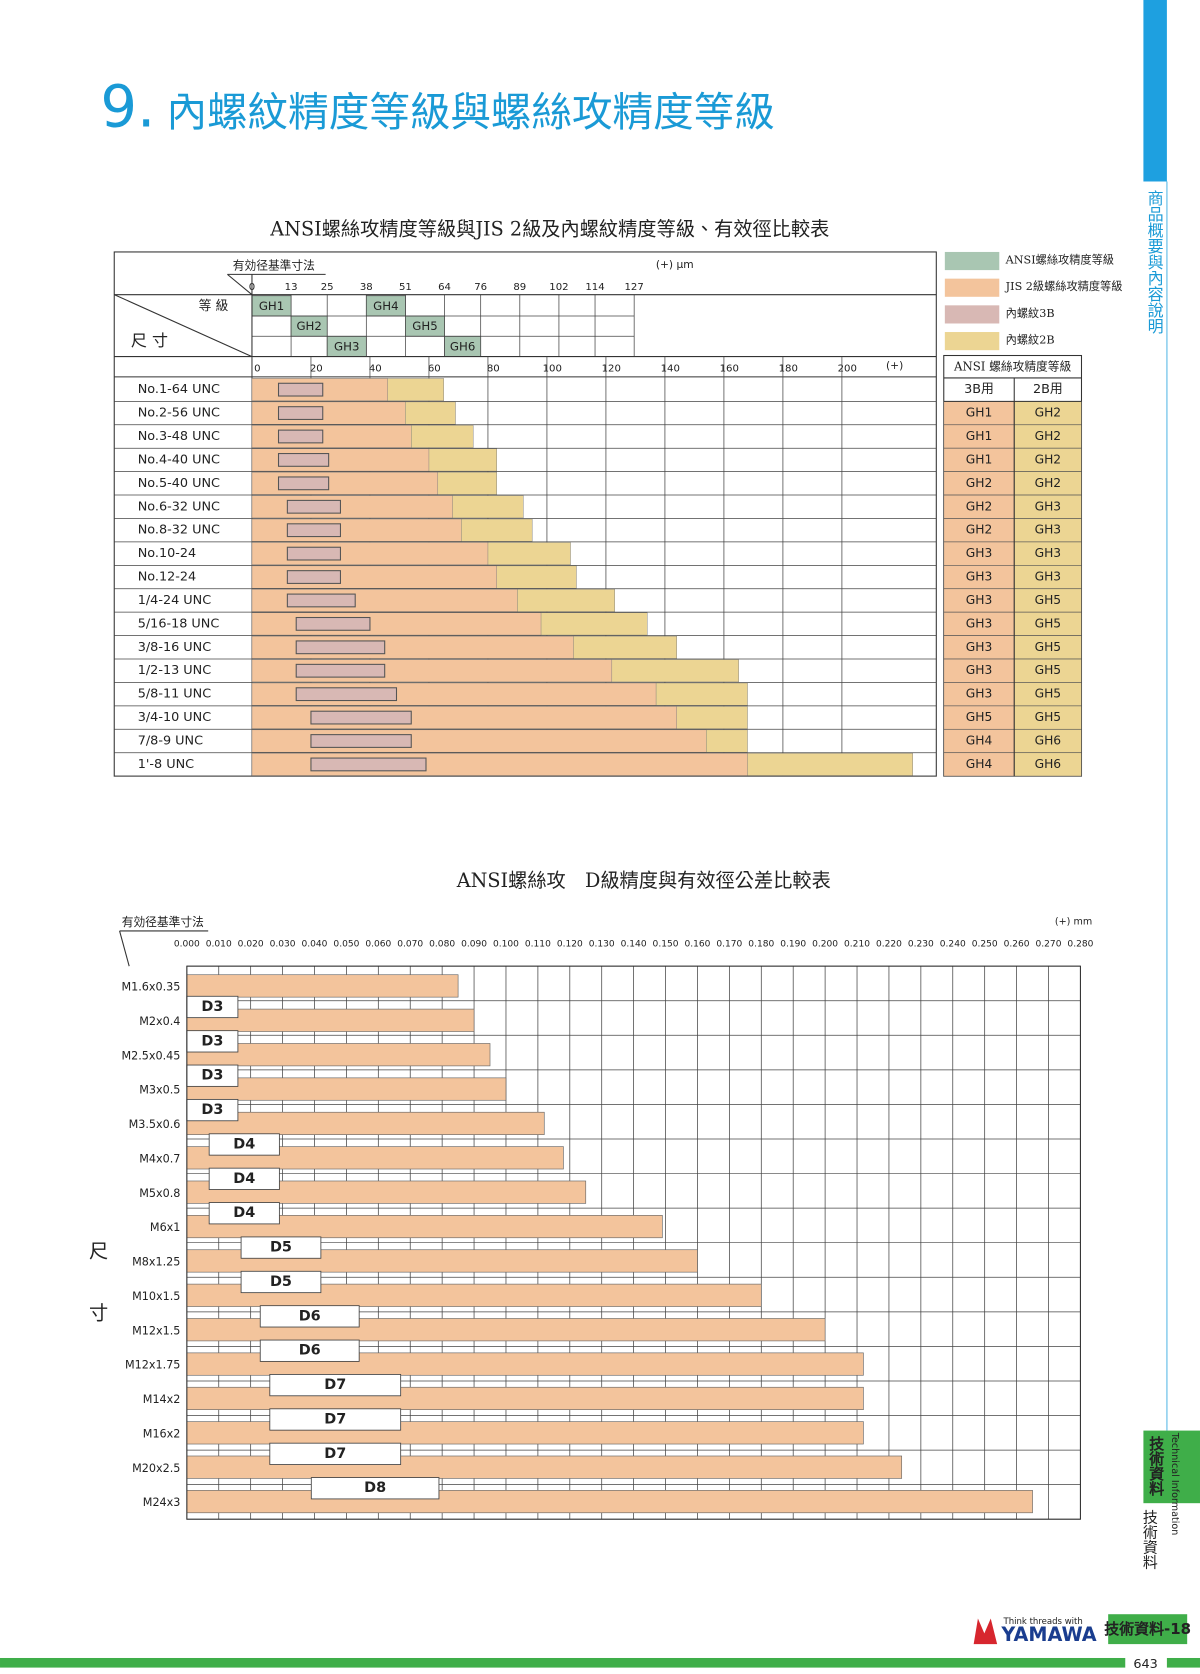  I want to click on x-tick-label: 0.050, so click(346, 944).